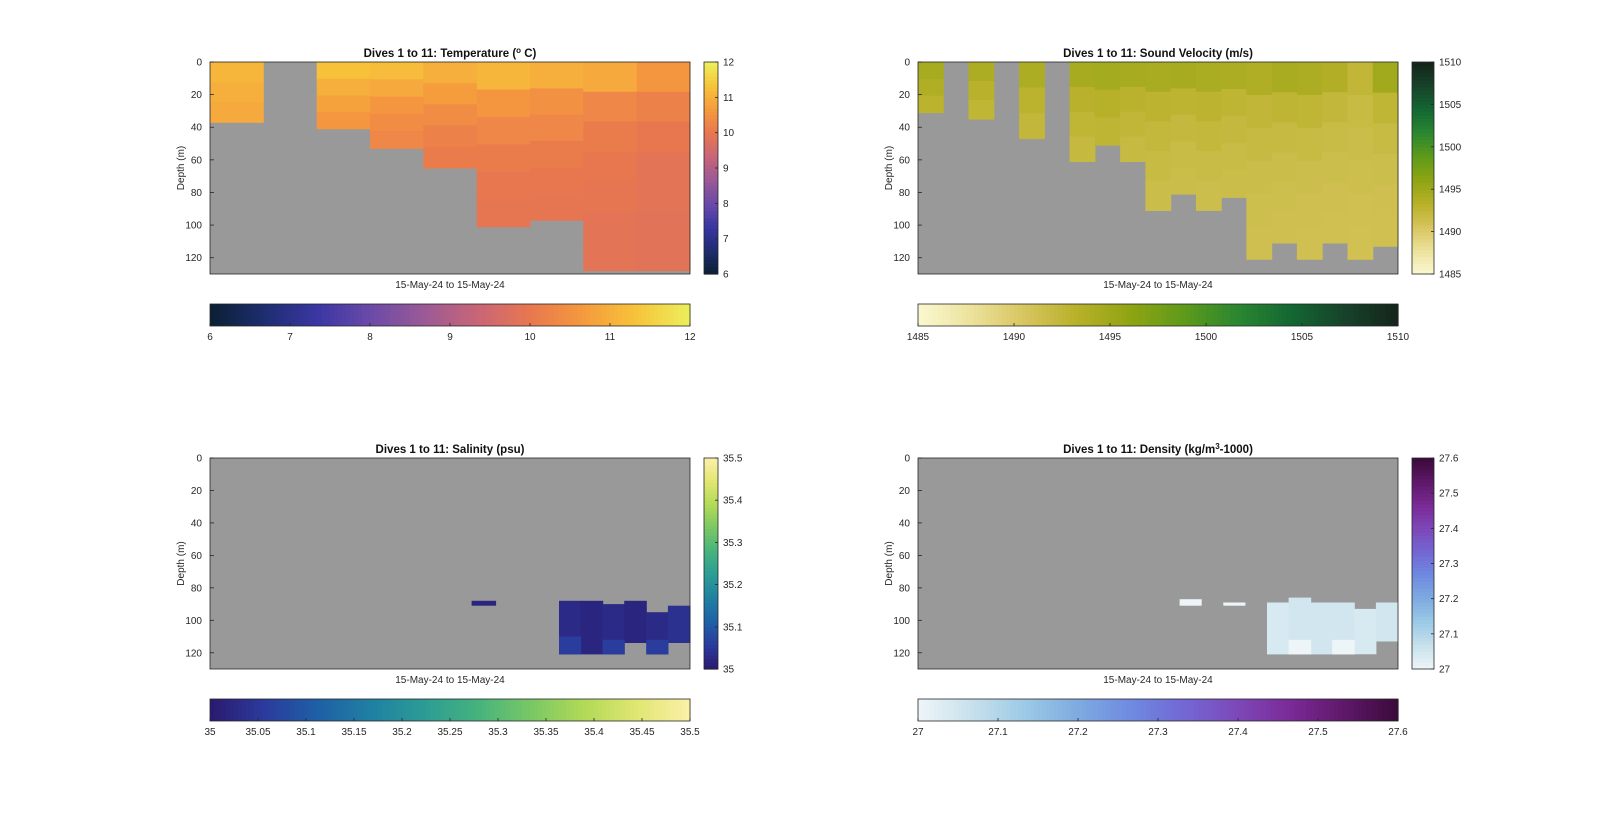  I want to click on y-tick-label: 60, so click(197, 556).